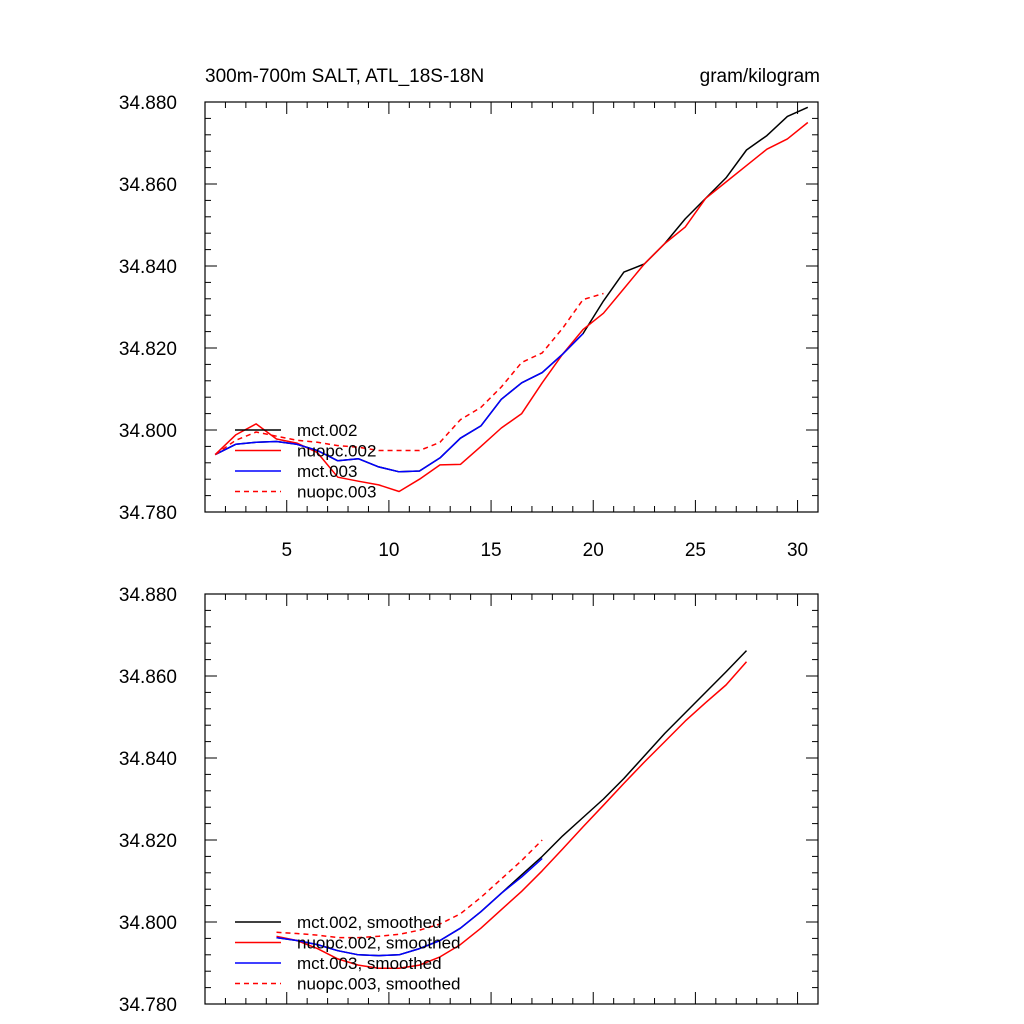 This screenshot has height=1024, width=1024. What do you see at coordinates (336, 451) in the screenshot?
I see `legend-label: nuopc.002` at bounding box center [336, 451].